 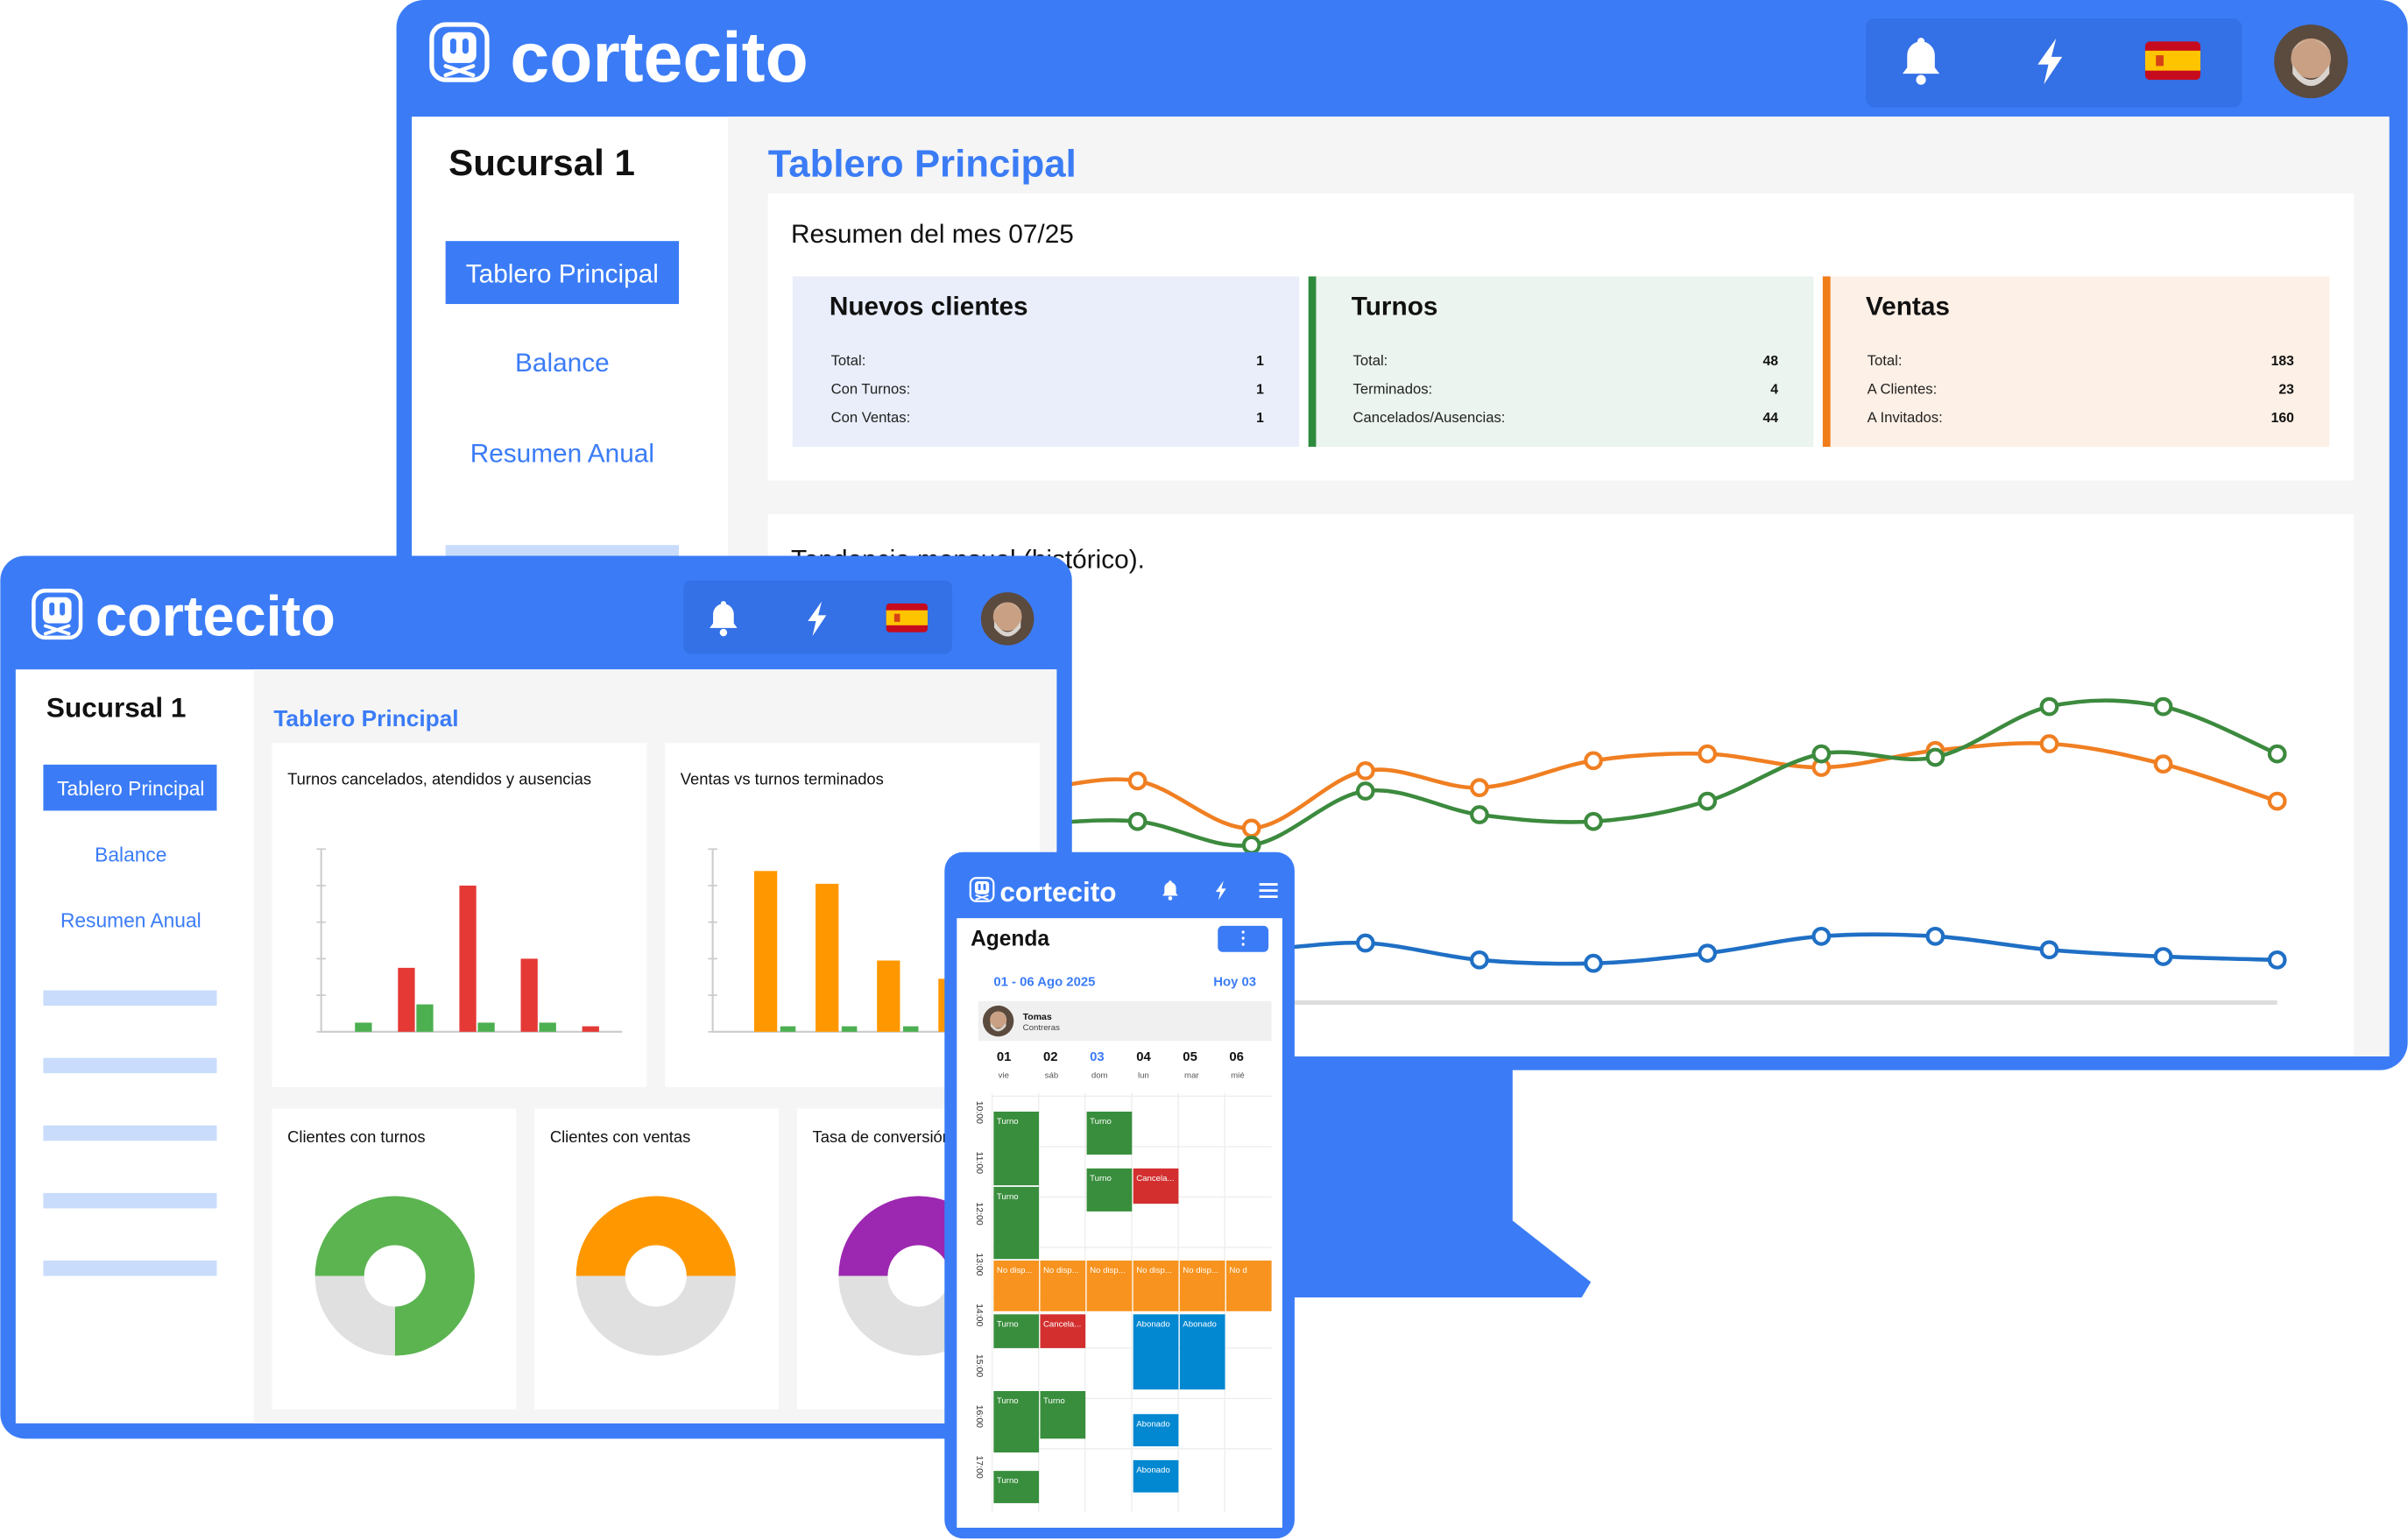 What do you see at coordinates (1238, 1075) in the screenshot?
I see `day-name: mié` at bounding box center [1238, 1075].